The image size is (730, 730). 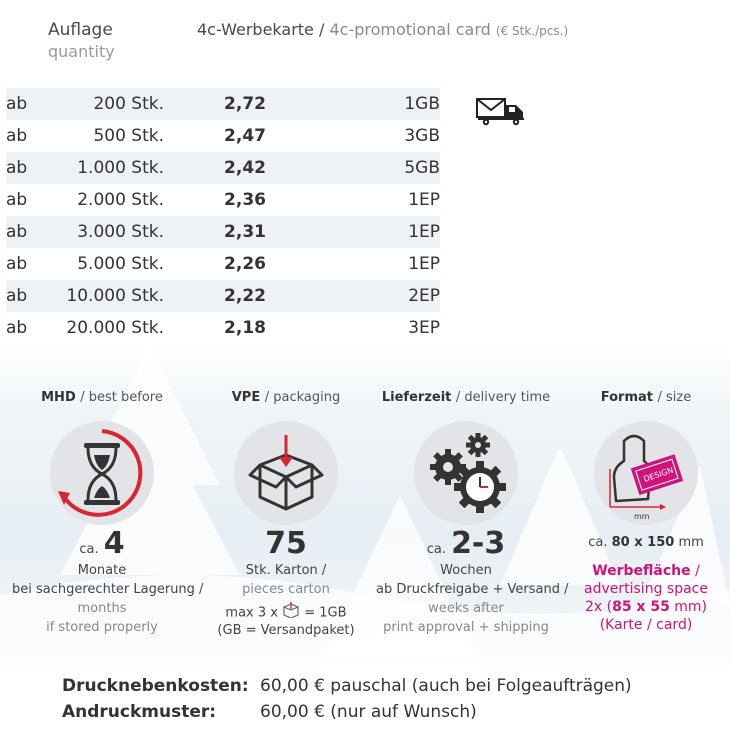 I want to click on best-before-prefix: ca., so click(x=89, y=549).